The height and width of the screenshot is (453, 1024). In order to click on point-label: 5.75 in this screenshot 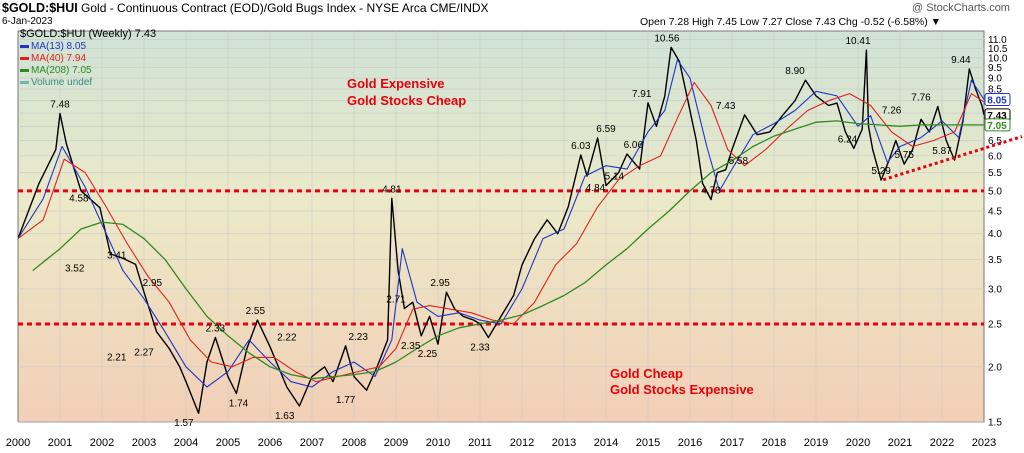, I will do `click(904, 155)`.